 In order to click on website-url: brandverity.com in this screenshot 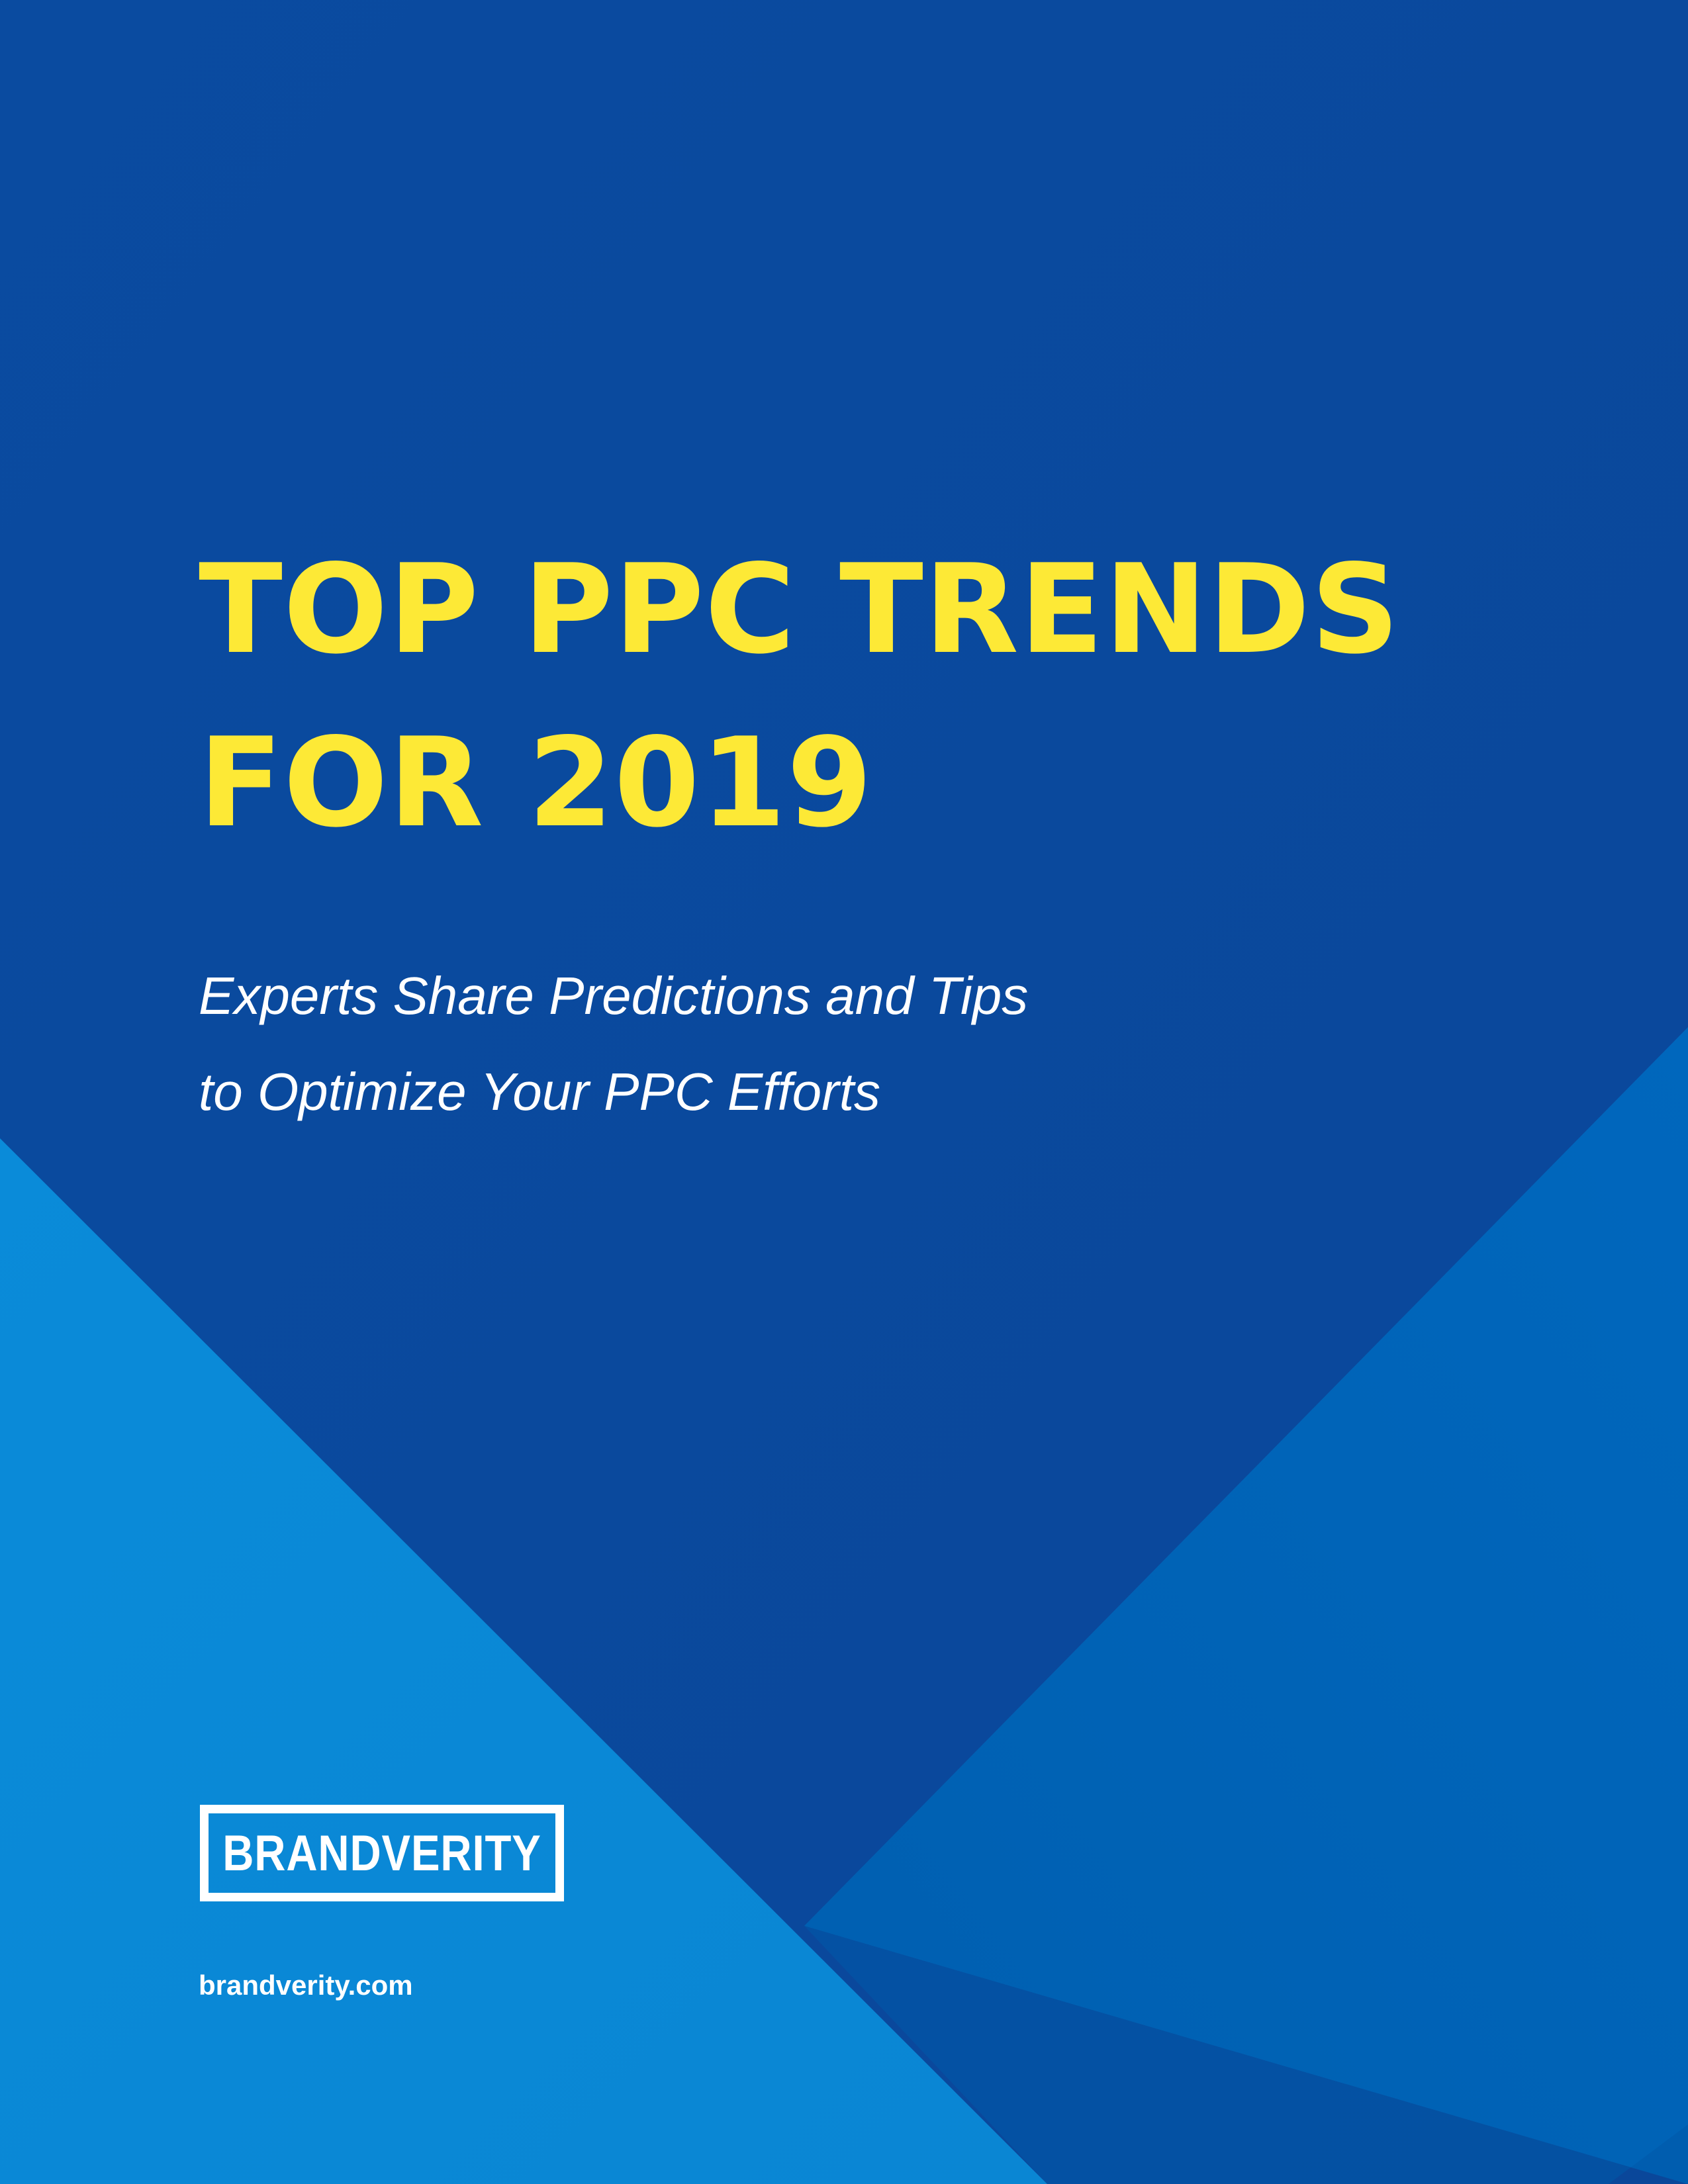, I will do `click(306, 1985)`.